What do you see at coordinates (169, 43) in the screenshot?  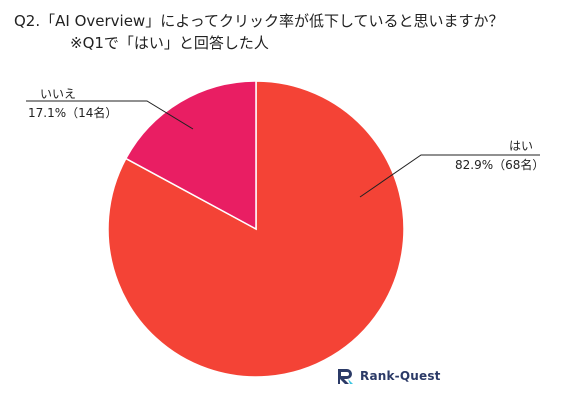 I see `chart-subtitle: ※Q1で「はい」と回答した人` at bounding box center [169, 43].